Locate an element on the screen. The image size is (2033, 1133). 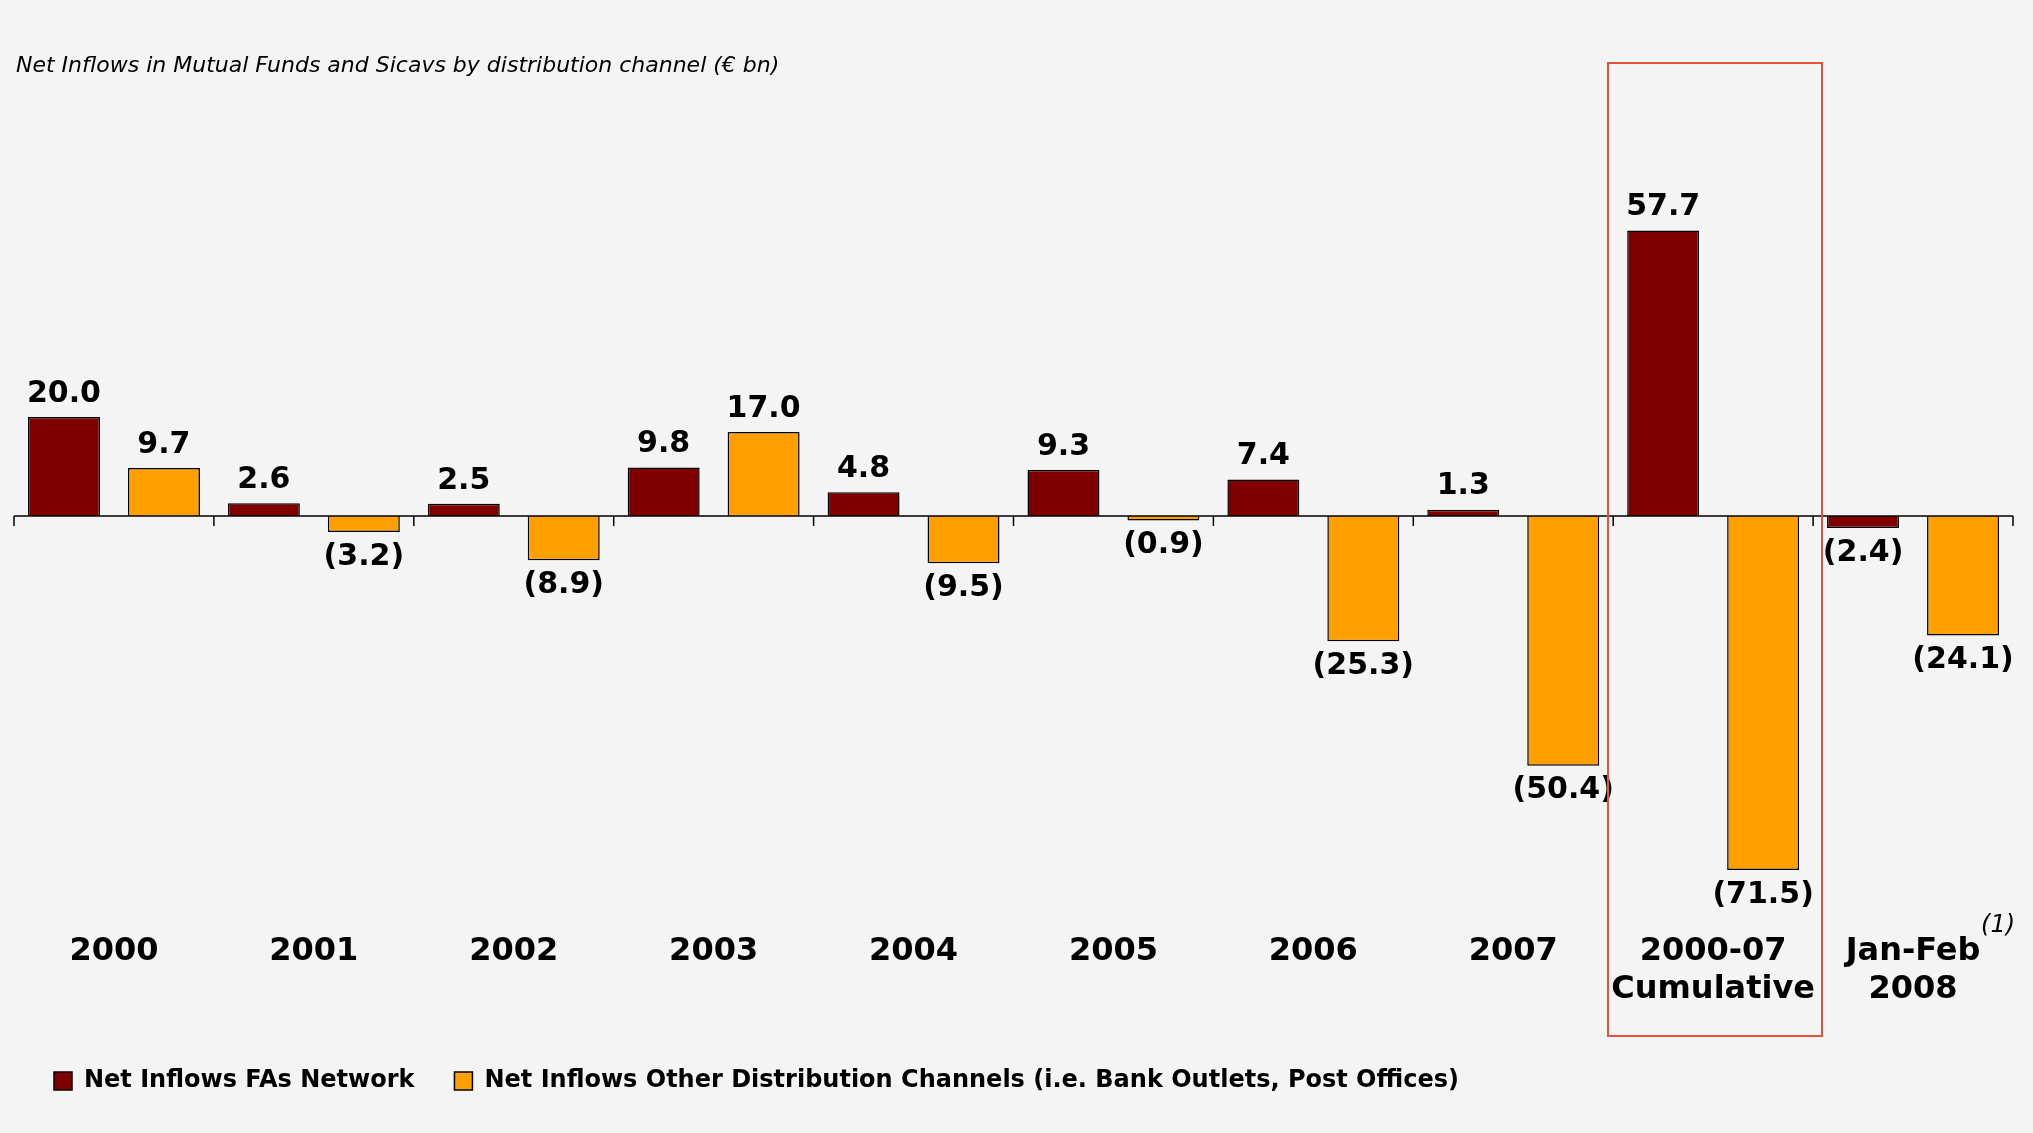
data-label: (71.5) is located at coordinates (1763, 892).